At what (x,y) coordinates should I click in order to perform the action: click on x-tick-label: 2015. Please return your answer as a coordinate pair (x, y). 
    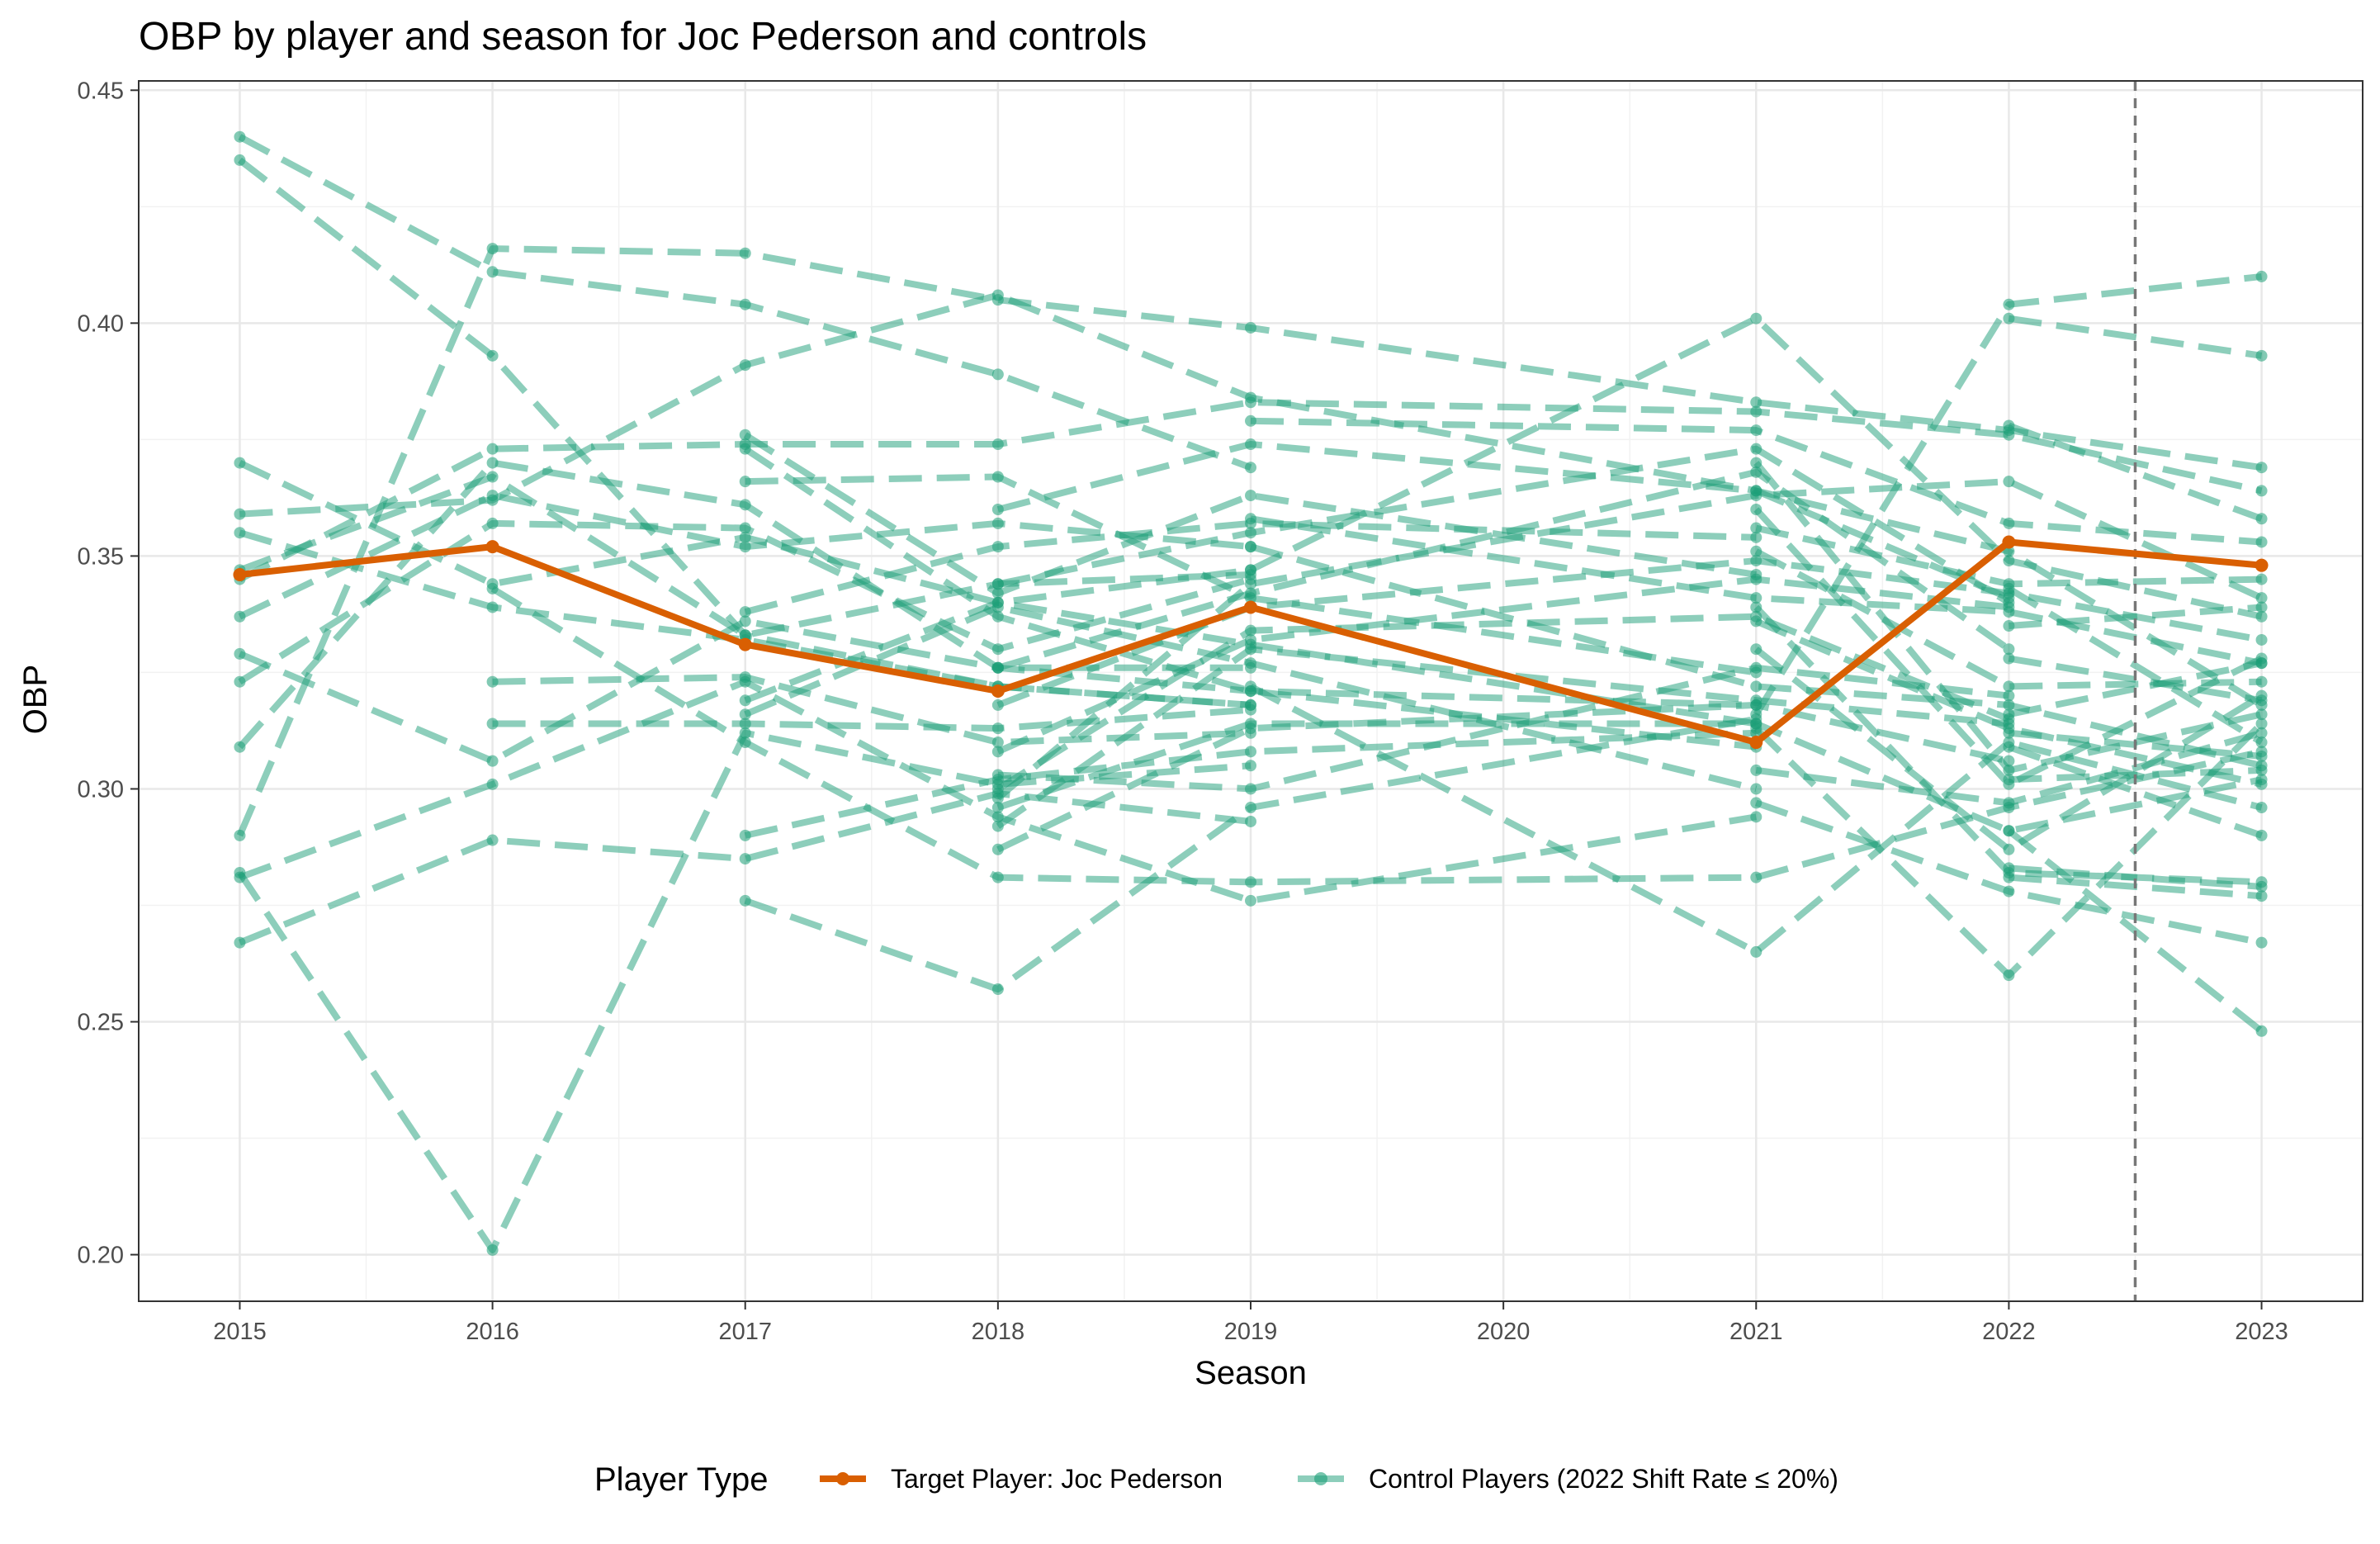
    Looking at the image, I should click on (240, 1332).